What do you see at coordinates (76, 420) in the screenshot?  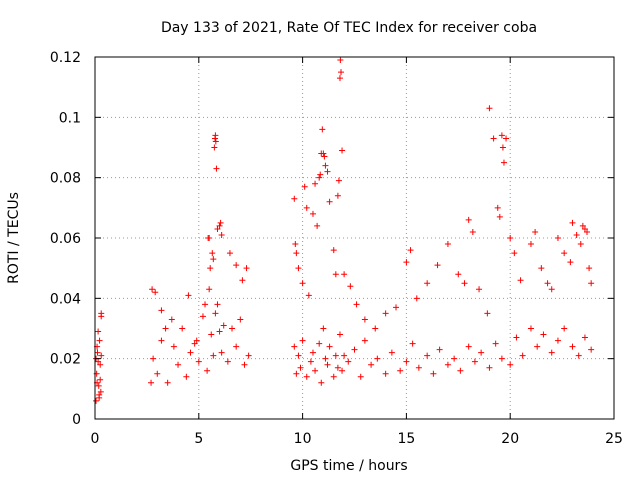 I see `y-tick-label: 0` at bounding box center [76, 420].